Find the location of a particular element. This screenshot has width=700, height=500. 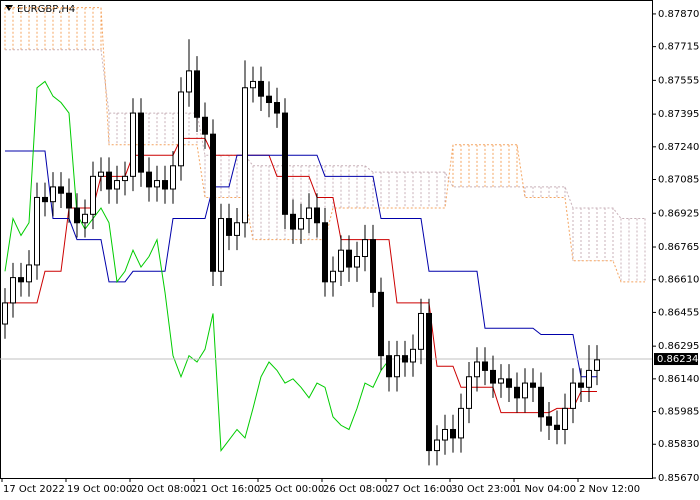

y-tick-label: 0.85830 is located at coordinates (678, 444).